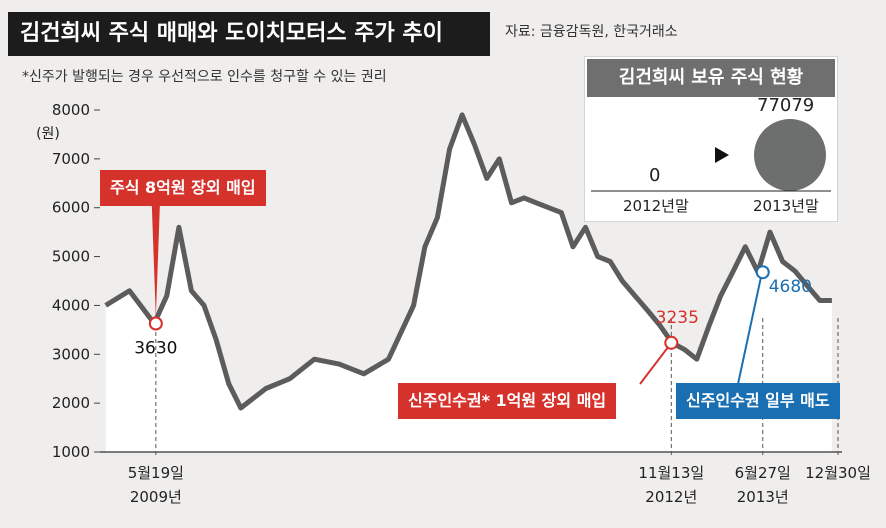 The height and width of the screenshot is (528, 886). I want to click on y-tick-label: 1000, so click(71, 452).